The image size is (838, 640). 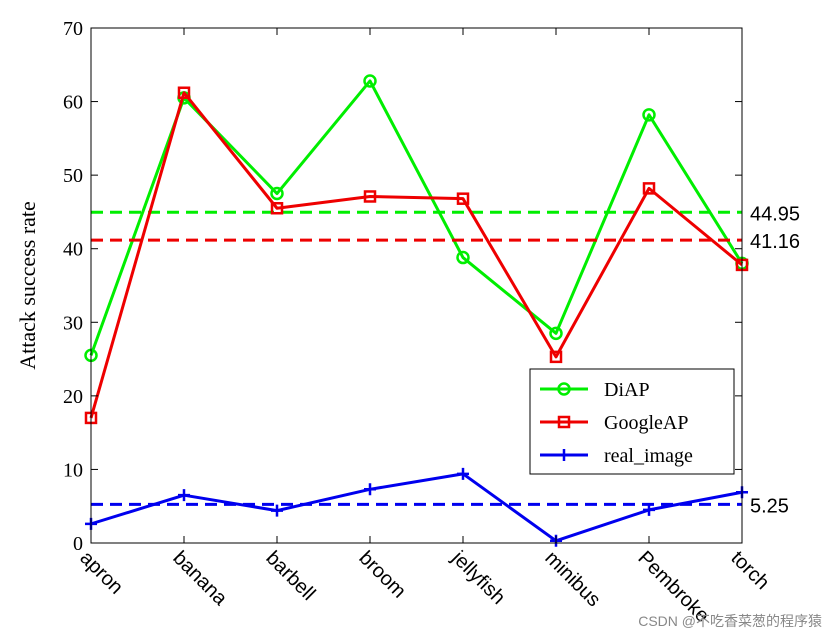 I want to click on y-tick-label: 50, so click(x=73, y=176).